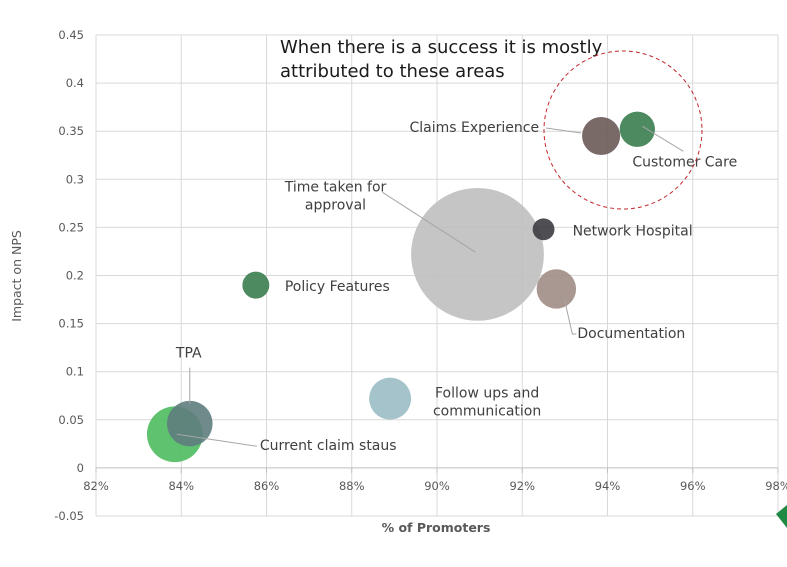  I want to click on bubble-label-line: approval, so click(335, 205).